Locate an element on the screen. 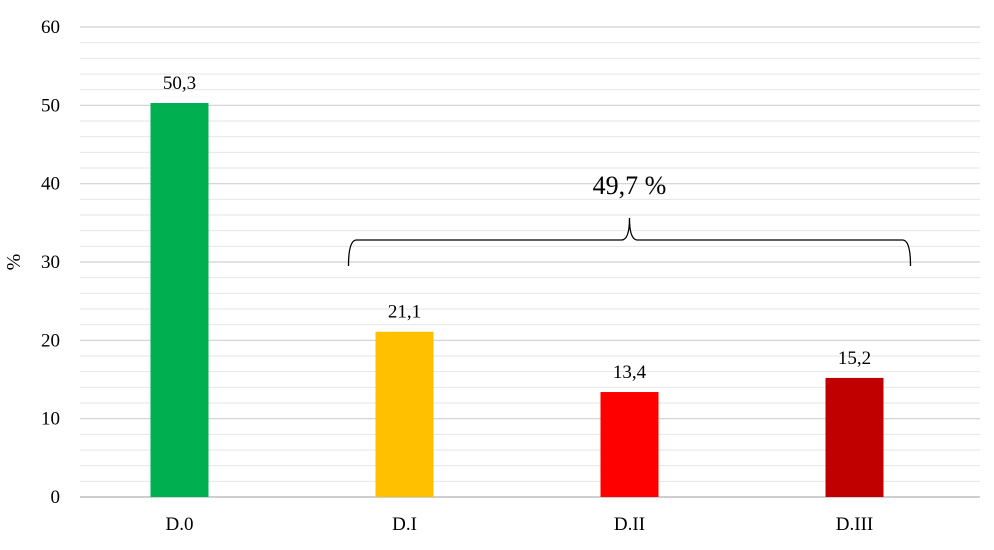 Image resolution: width=994 pixels, height=550 pixels. brace-label: 49,7 % is located at coordinates (630, 185).